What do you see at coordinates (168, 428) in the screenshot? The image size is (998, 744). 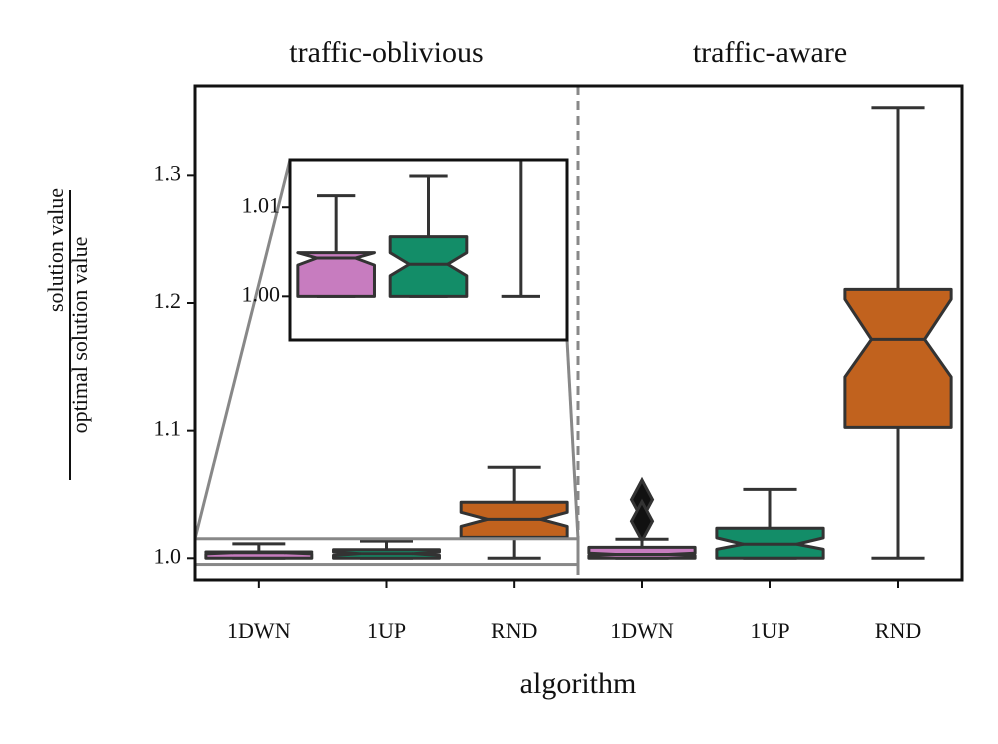 I see `y-tick-label: 1.1` at bounding box center [168, 428].